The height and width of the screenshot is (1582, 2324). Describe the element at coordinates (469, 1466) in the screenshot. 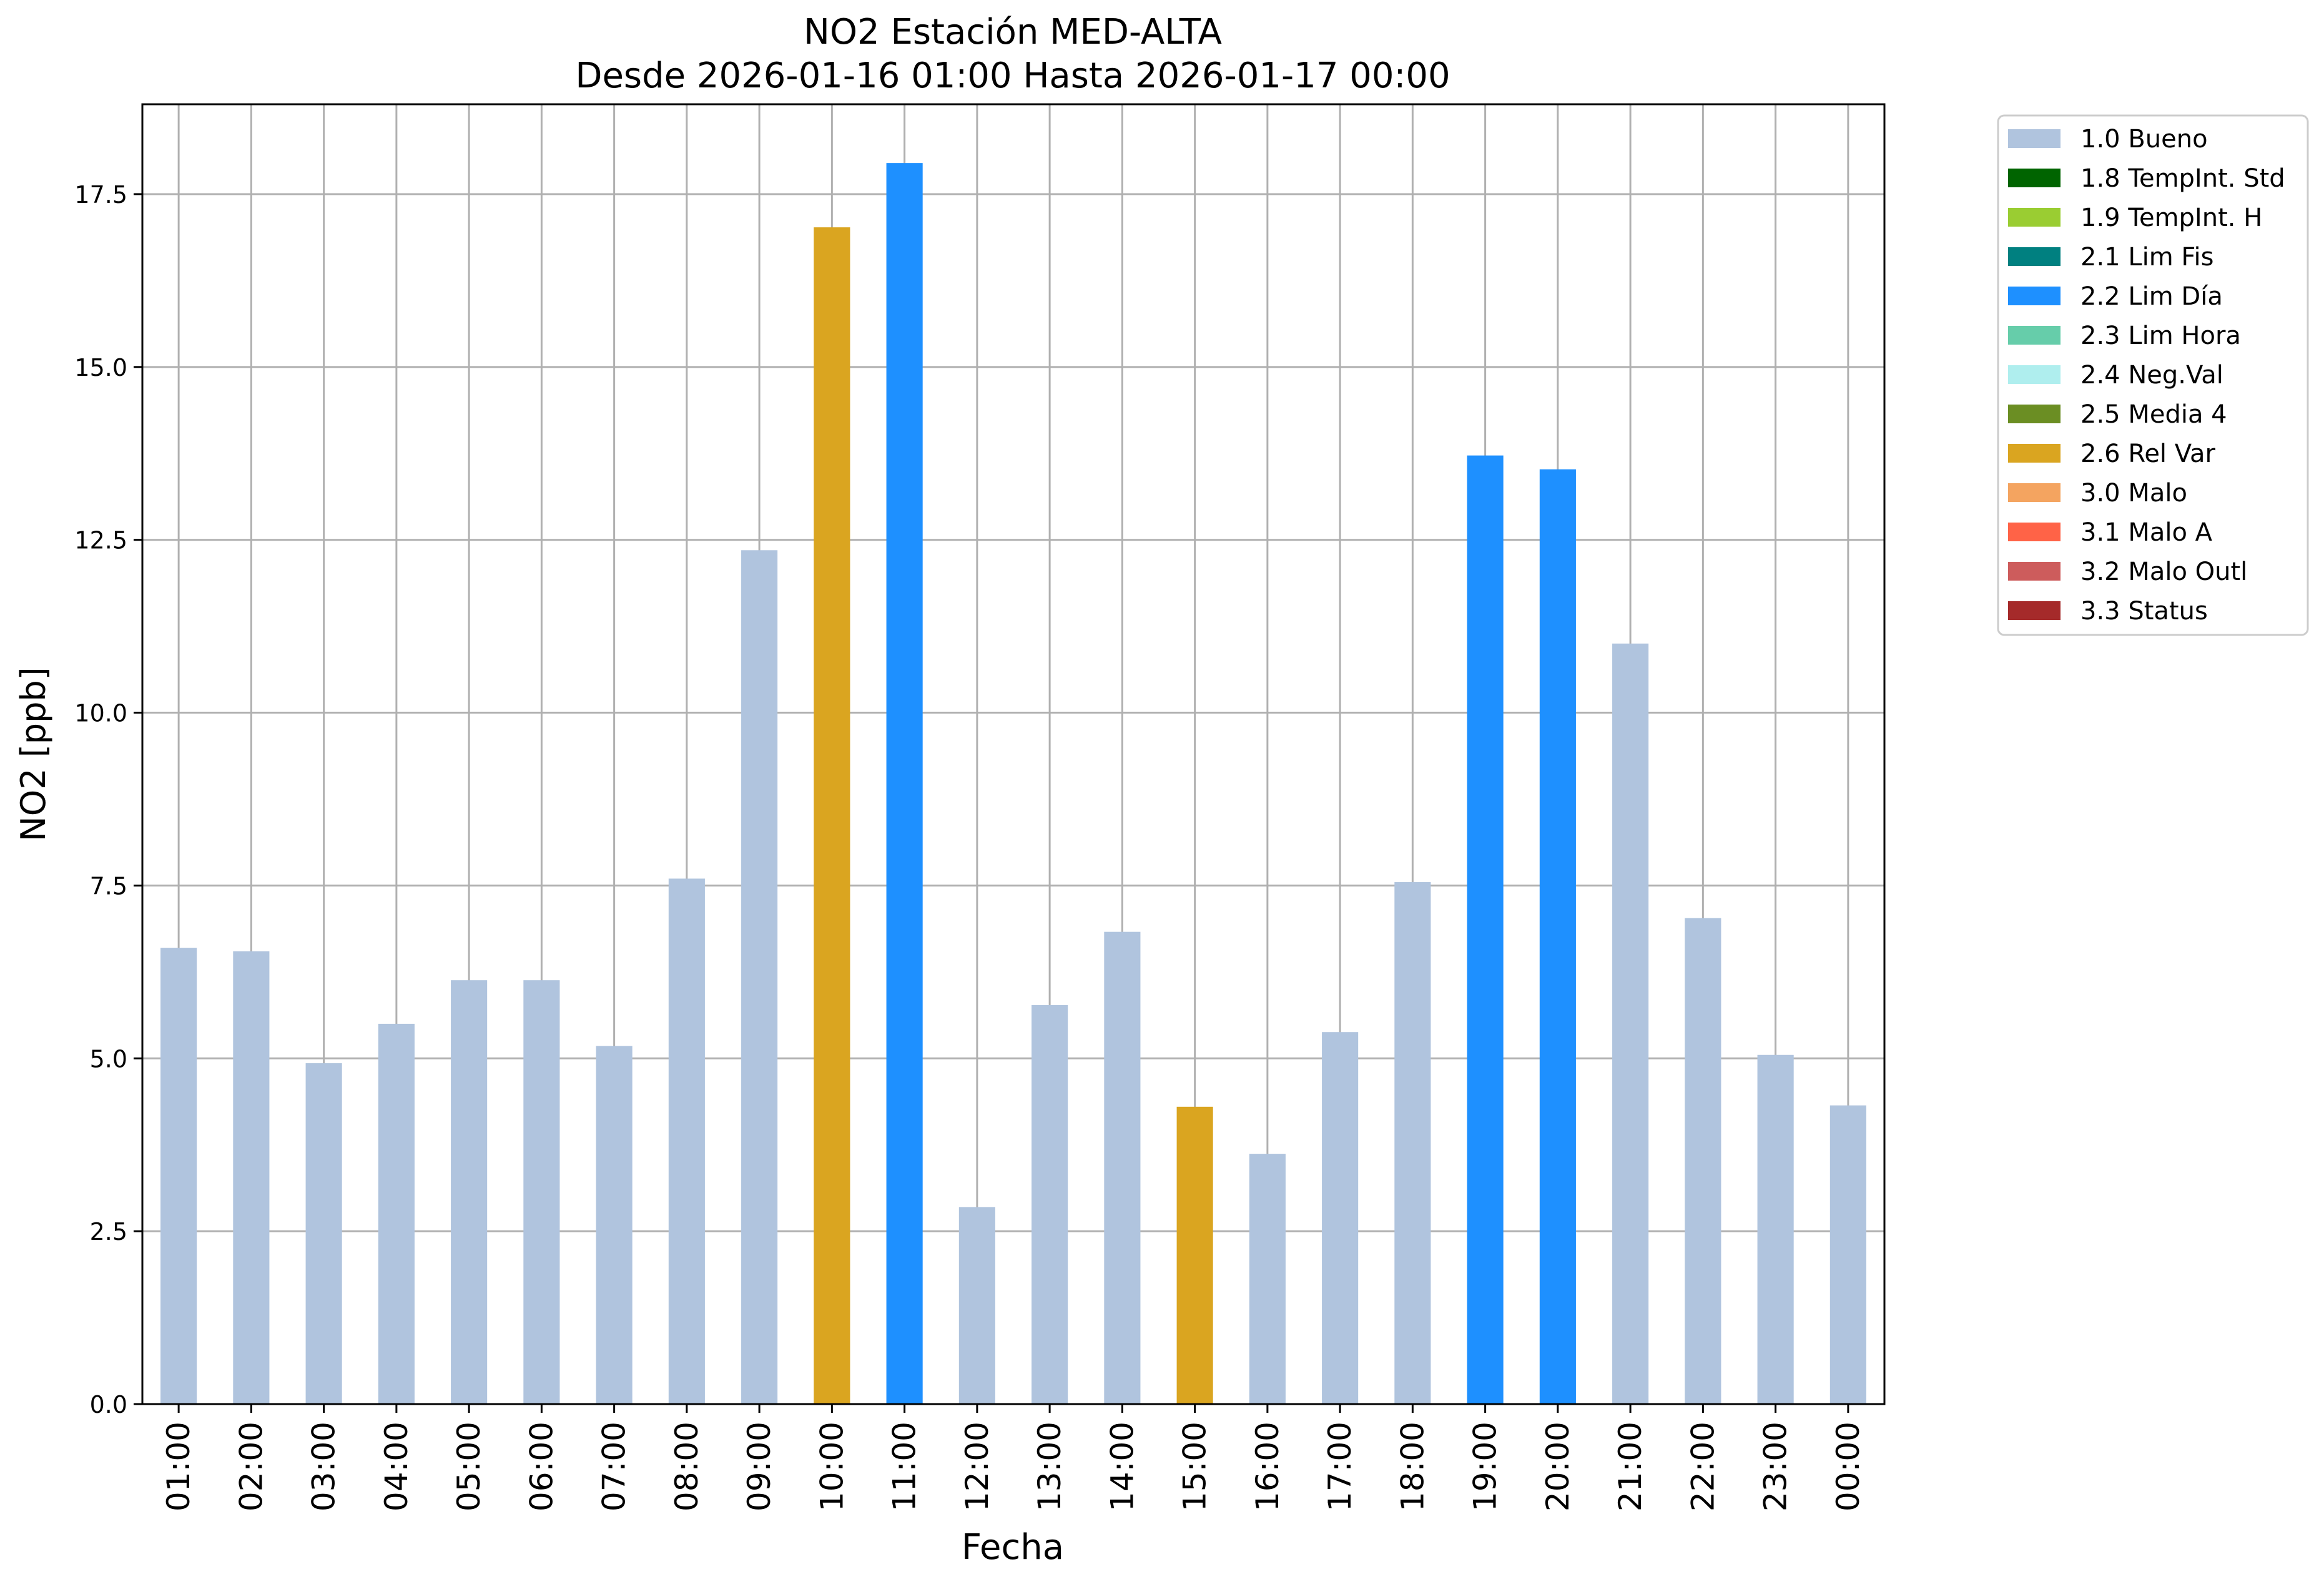

I see `x-tick-label: 05:00` at that location.